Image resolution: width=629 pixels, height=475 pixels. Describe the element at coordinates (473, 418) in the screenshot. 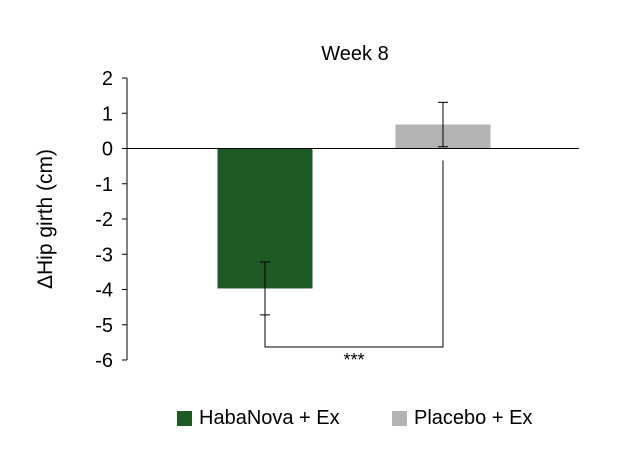

I see `legend-label-placebo: Placebo + Ex` at that location.